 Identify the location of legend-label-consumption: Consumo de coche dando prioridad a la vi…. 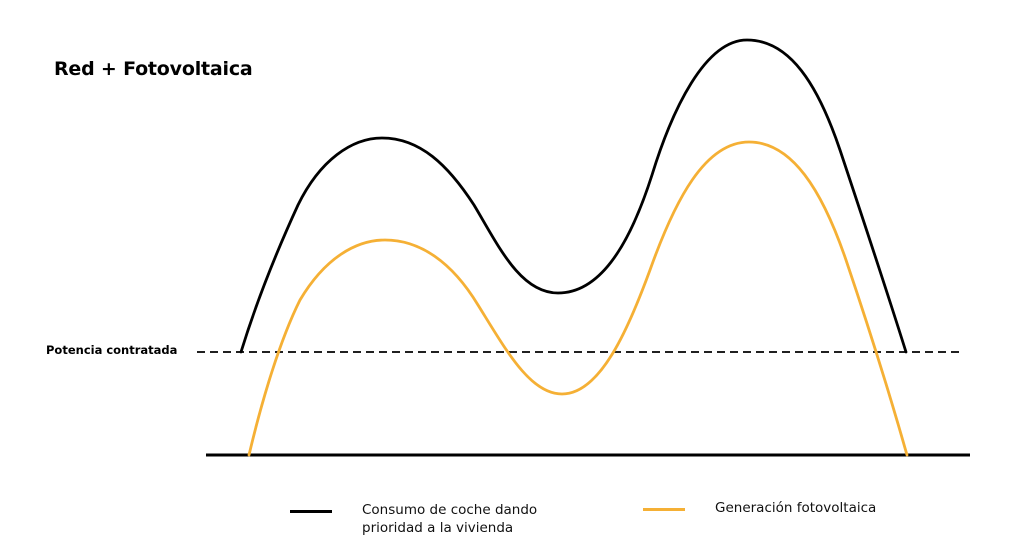
(450, 519).